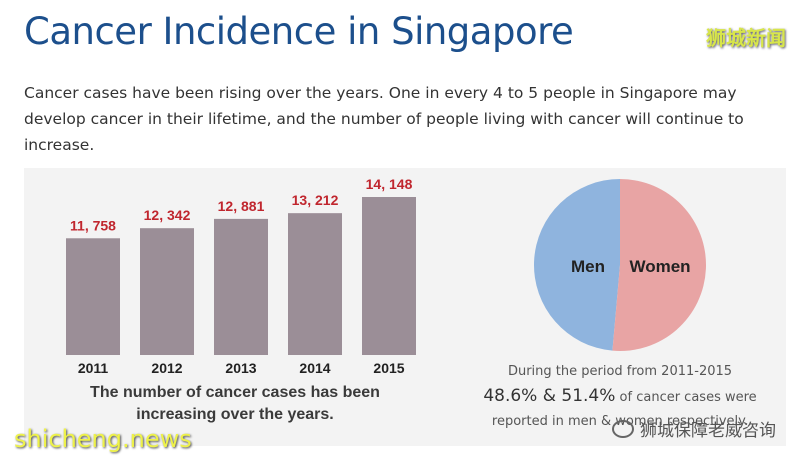 The height and width of the screenshot is (461, 800). I want to click on pie-slice-women, so click(659, 265).